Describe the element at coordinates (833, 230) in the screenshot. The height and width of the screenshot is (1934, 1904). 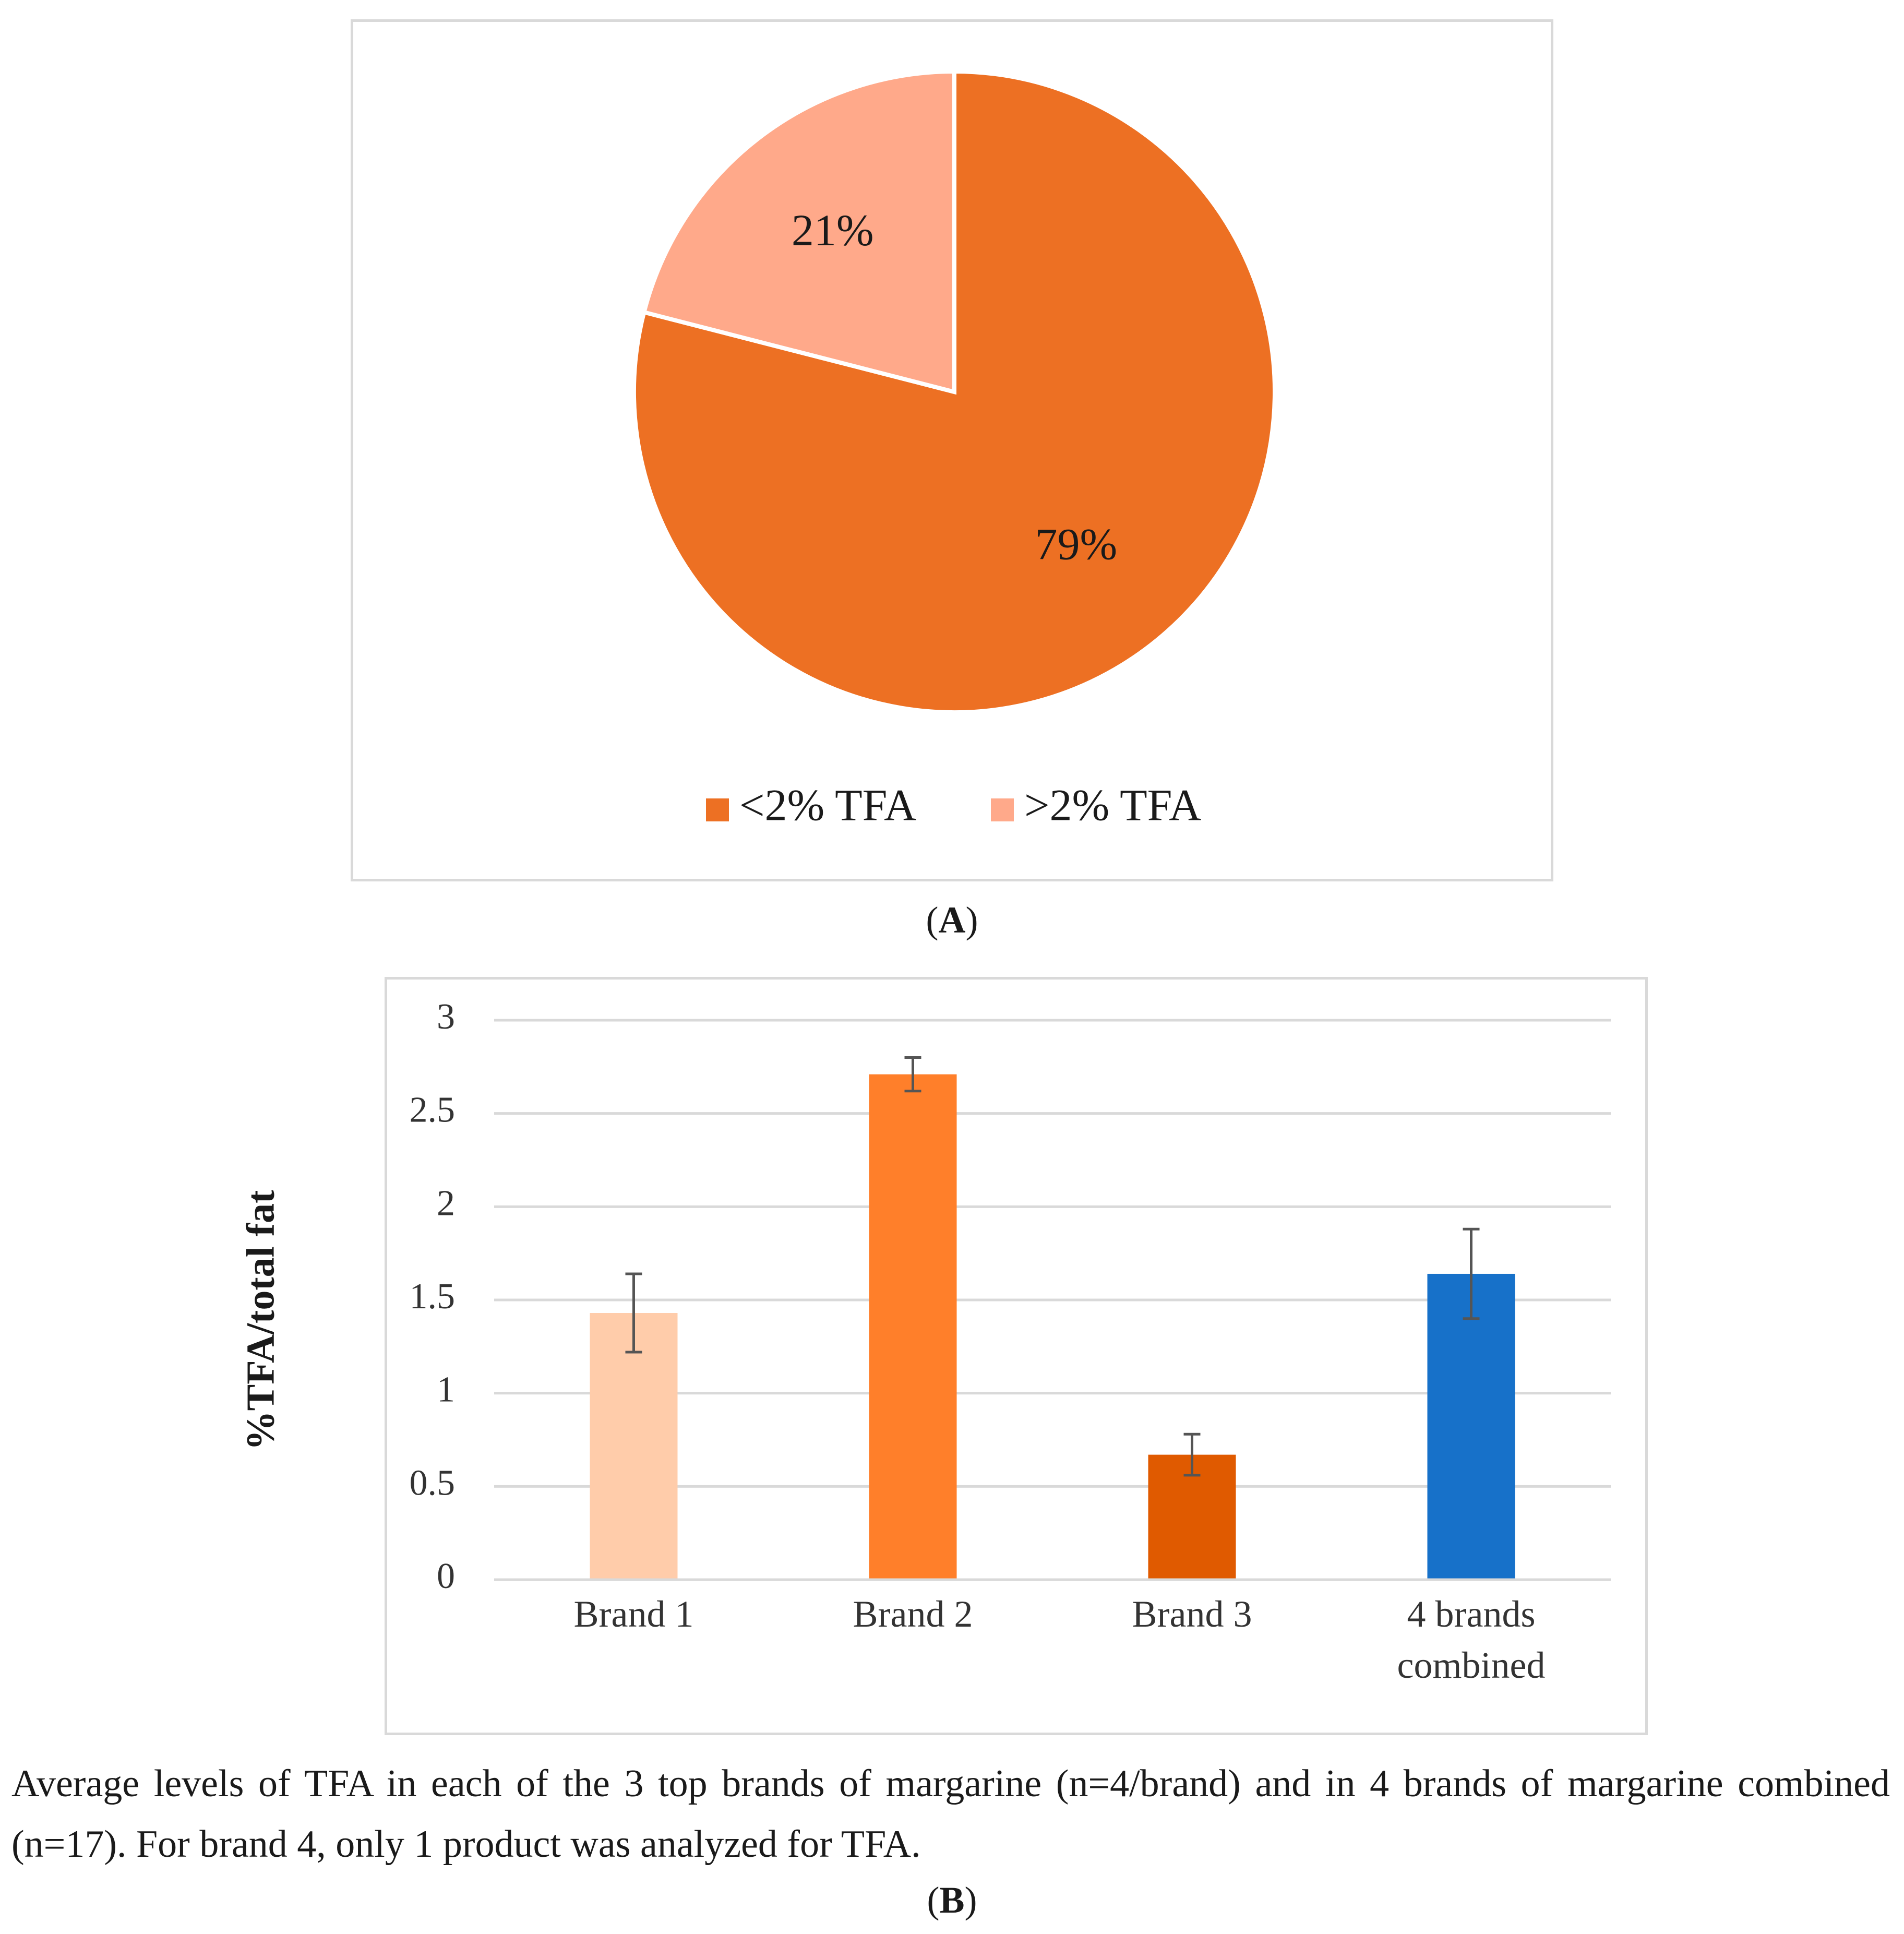
I see `pie-data-label-2: 21%` at that location.